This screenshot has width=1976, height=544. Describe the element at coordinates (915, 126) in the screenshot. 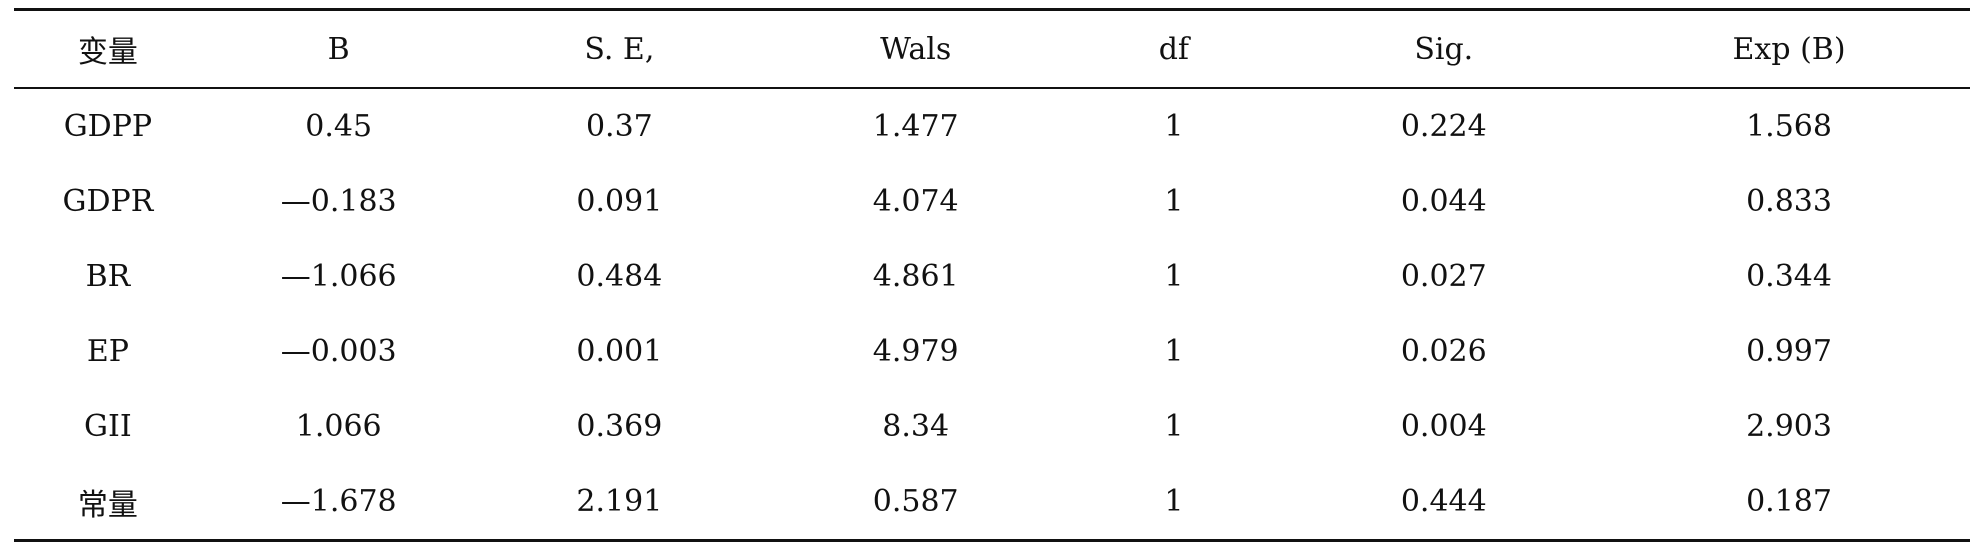

I see `cell-wals: 1.477` at that location.